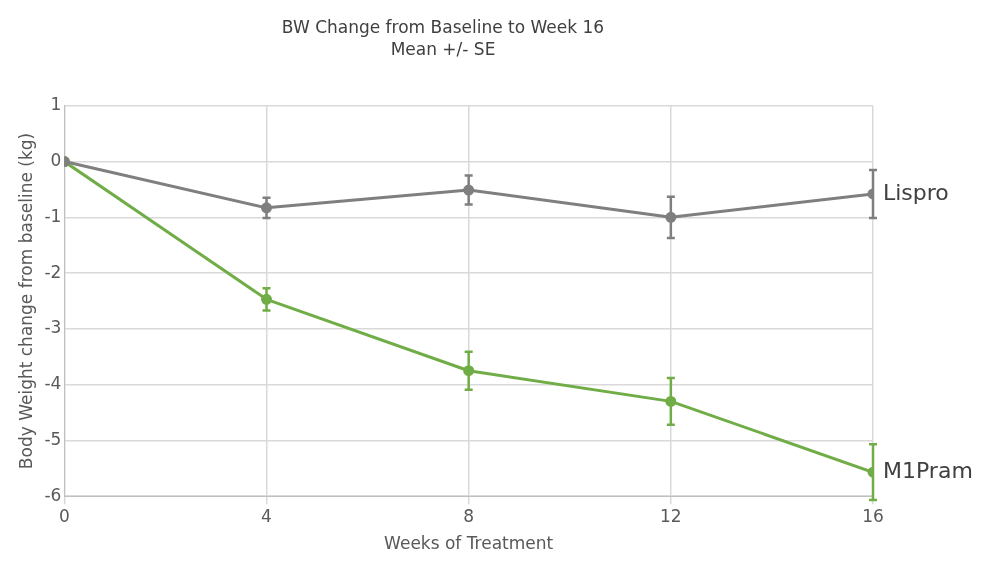  I want to click on y-tick-label: -6, so click(53, 494).